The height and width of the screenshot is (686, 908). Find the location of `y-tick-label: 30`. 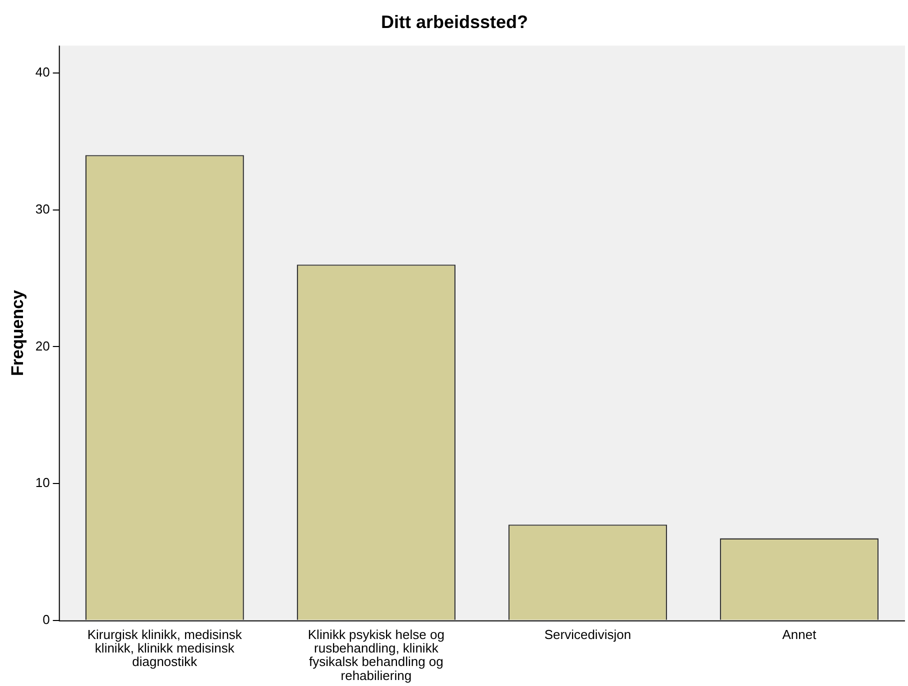

y-tick-label: 30 is located at coordinates (42, 208).